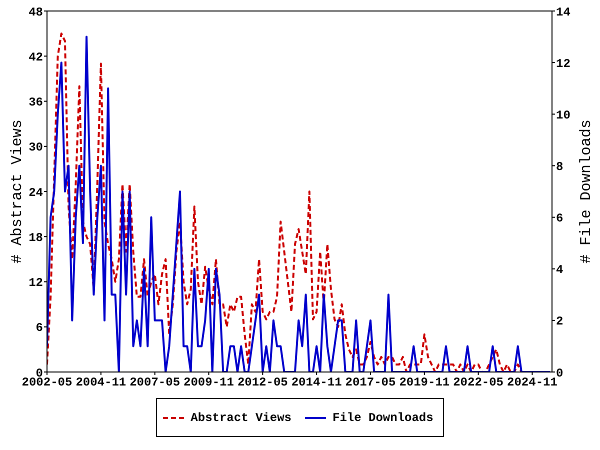 This screenshot has height=450, width=600. Describe the element at coordinates (586, 191) in the screenshot. I see `y2-axis-title: # File Downloads` at that location.